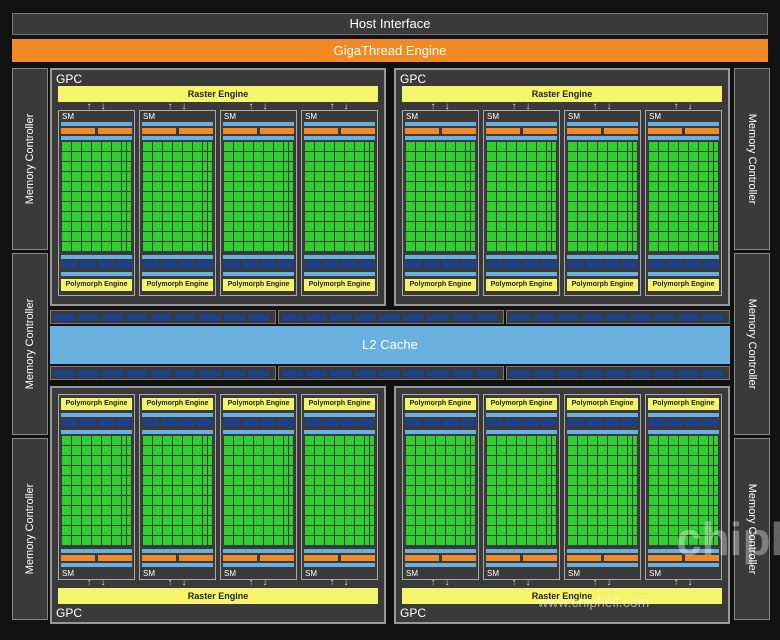 The height and width of the screenshot is (640, 780). I want to click on memory-controller-label: Memory Controller, so click(752, 344).